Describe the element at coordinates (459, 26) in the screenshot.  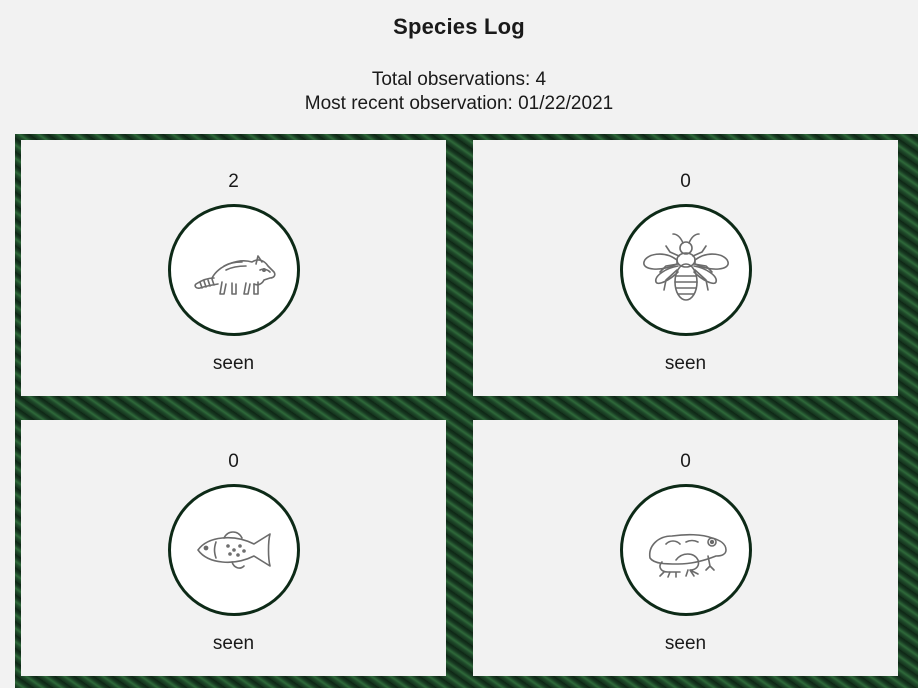
I see `page-title: Species Log` at that location.